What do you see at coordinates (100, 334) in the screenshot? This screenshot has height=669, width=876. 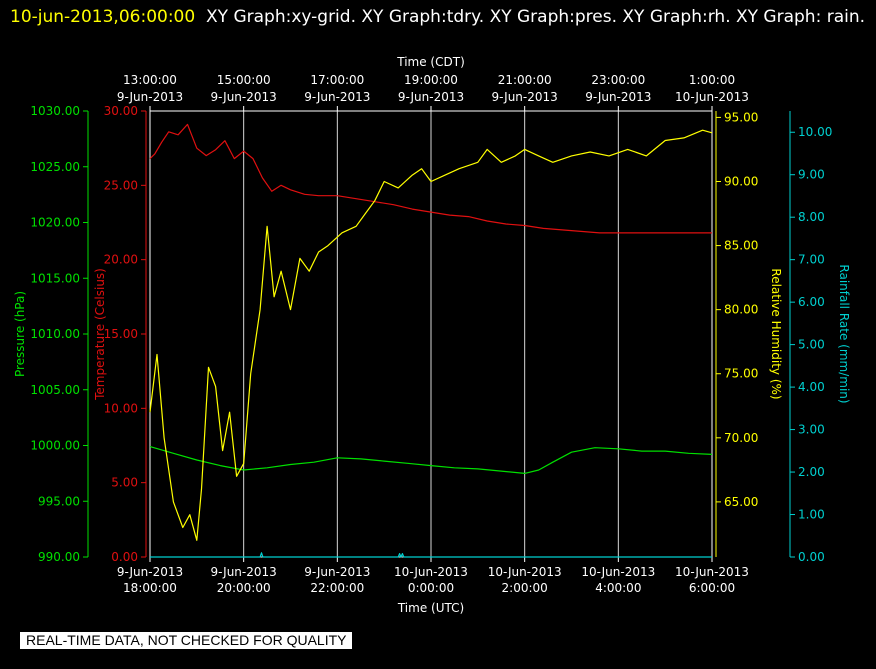 I see `temperature-axis-label: Temperature (Celsius)` at bounding box center [100, 334].